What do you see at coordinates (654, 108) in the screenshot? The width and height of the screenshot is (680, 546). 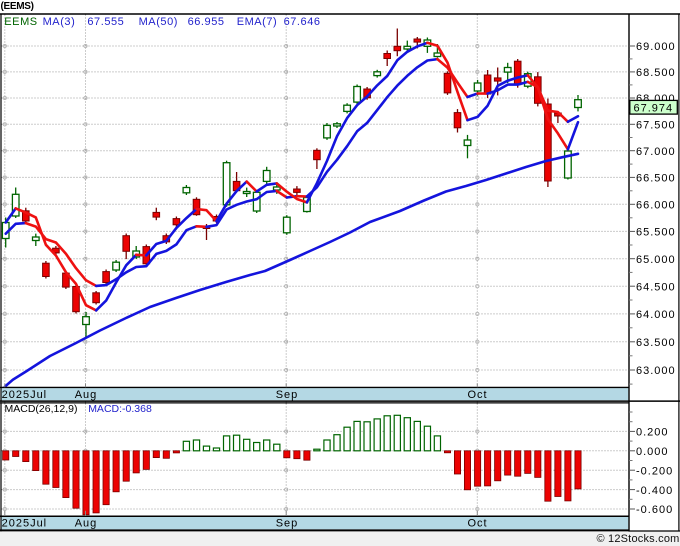 I see `svg-text: 67.974` at bounding box center [654, 108].